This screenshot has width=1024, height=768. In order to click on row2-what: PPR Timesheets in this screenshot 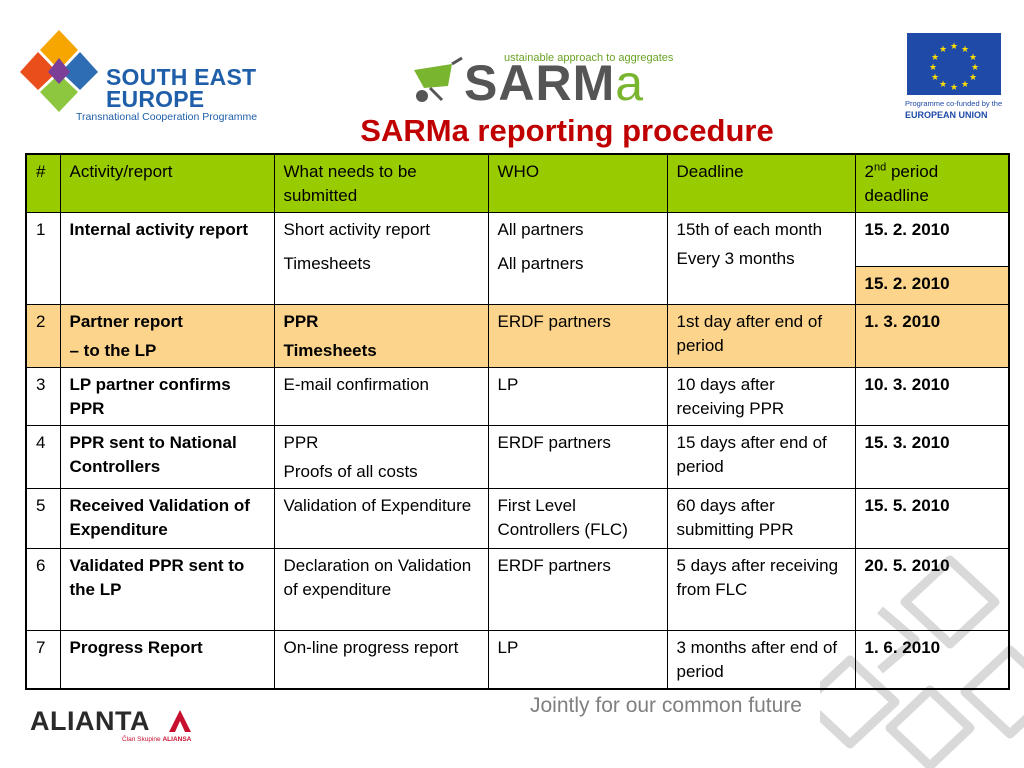, I will do `click(381, 336)`.